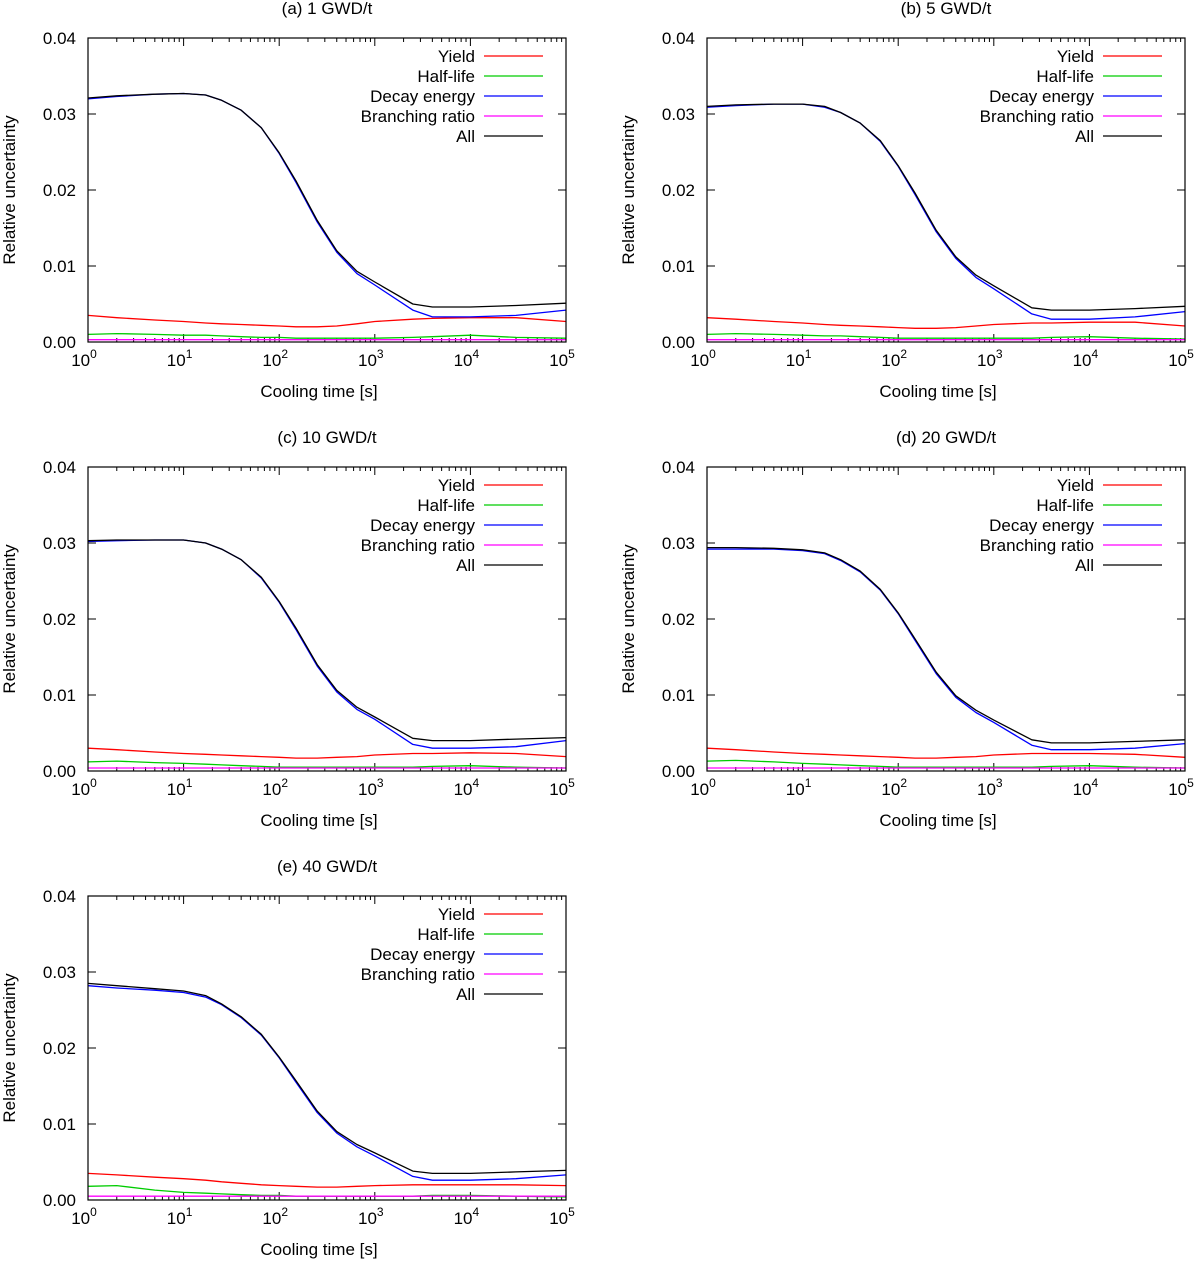  Describe the element at coordinates (562, 358) in the screenshot. I see `x-tick-label: 10⁵` at that location.